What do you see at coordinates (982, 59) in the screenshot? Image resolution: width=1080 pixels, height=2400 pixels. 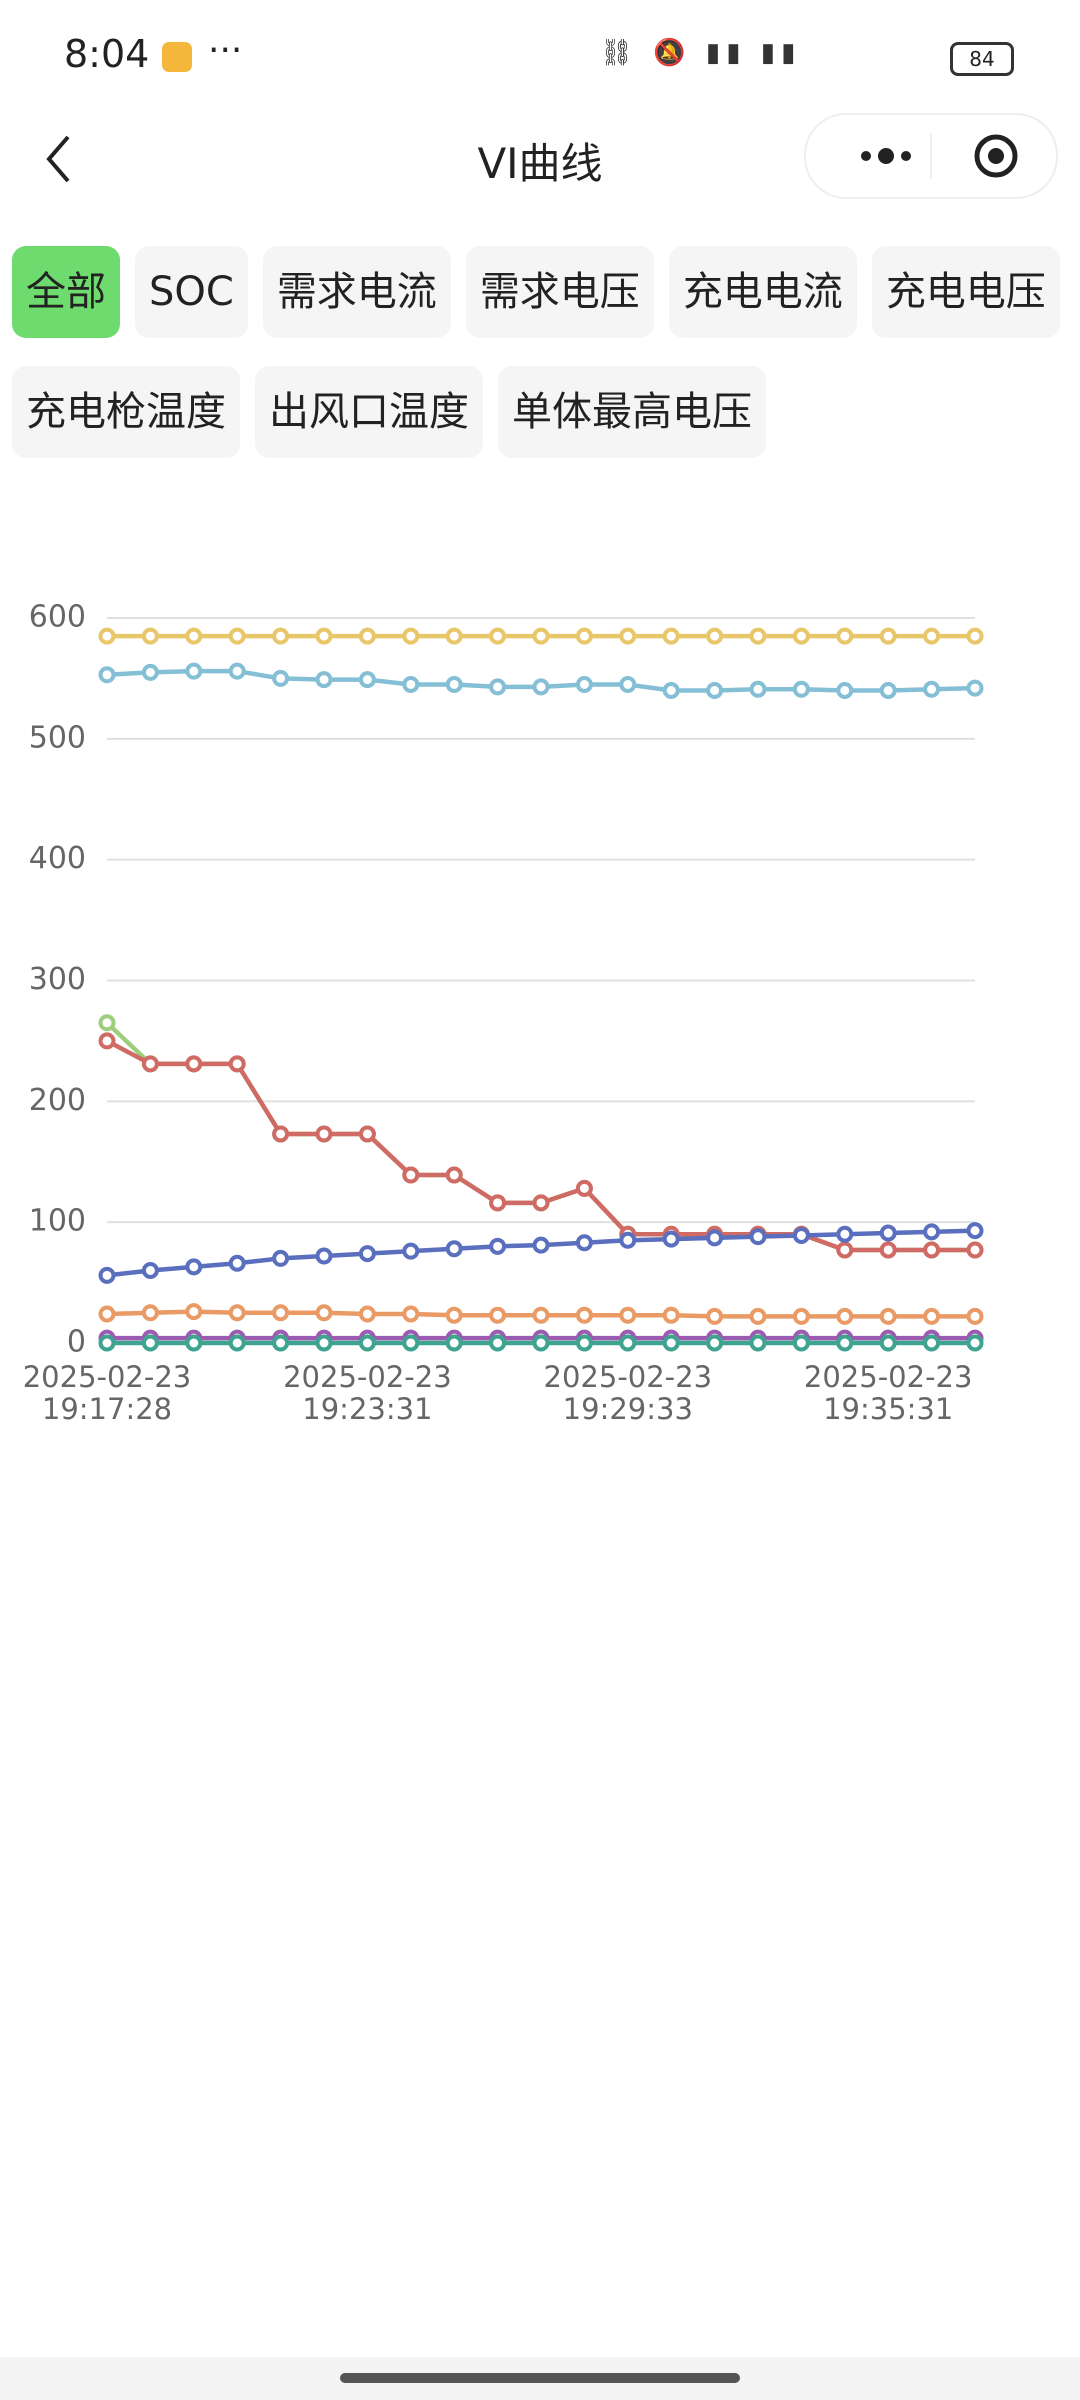 I see `battery: 84` at bounding box center [982, 59].